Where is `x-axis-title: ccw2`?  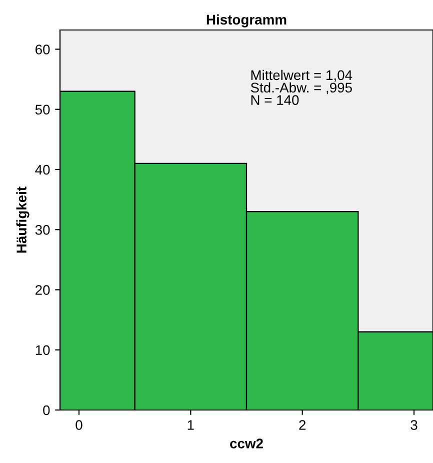
x-axis-title: ccw2 is located at coordinates (246, 443).